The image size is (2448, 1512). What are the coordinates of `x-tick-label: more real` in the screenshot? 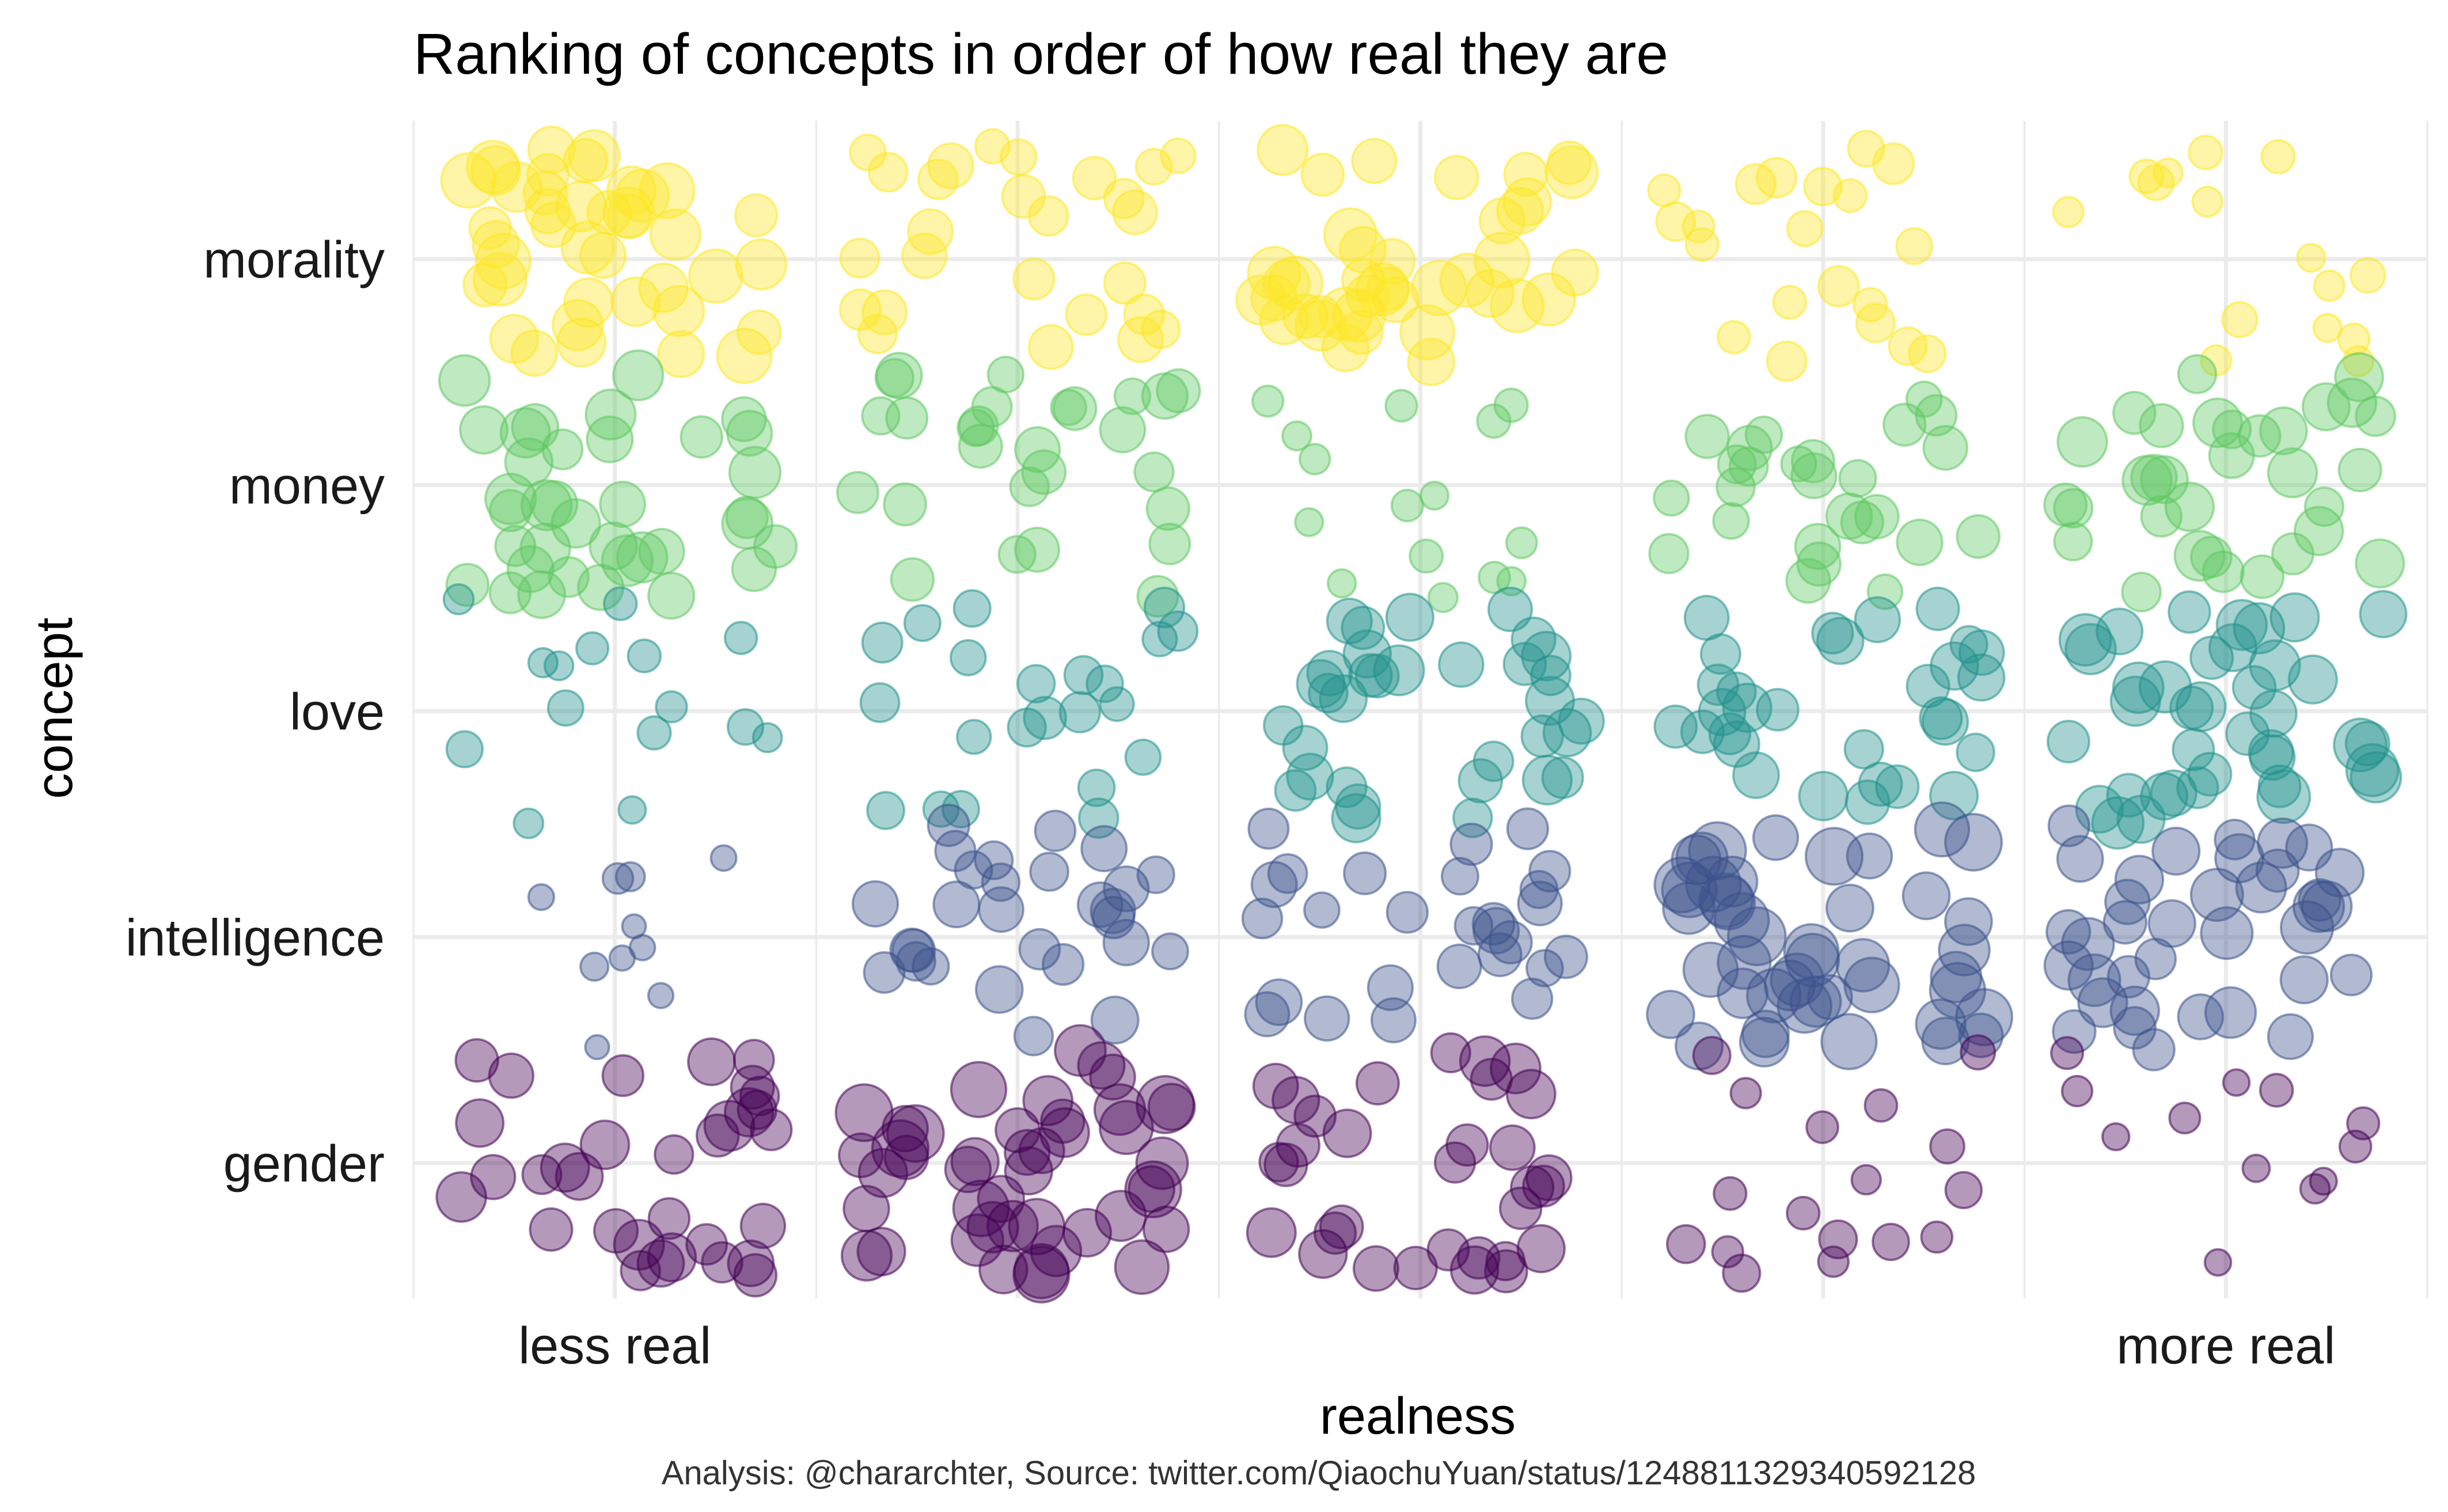 It's located at (2225, 1346).